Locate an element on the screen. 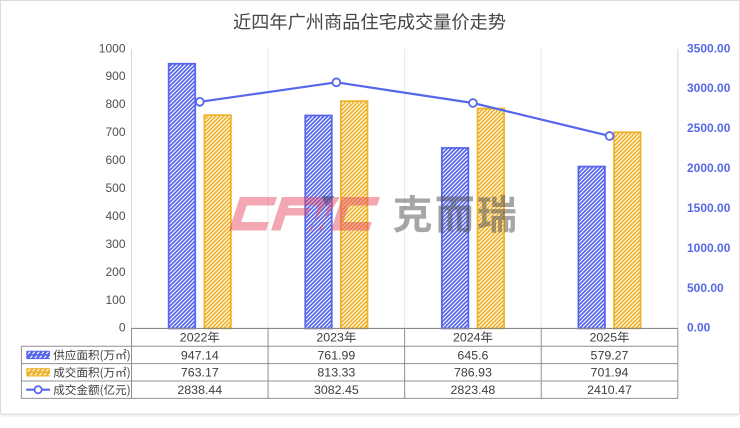 The width and height of the screenshot is (740, 428). svg-text: 3082.45 is located at coordinates (336, 390).